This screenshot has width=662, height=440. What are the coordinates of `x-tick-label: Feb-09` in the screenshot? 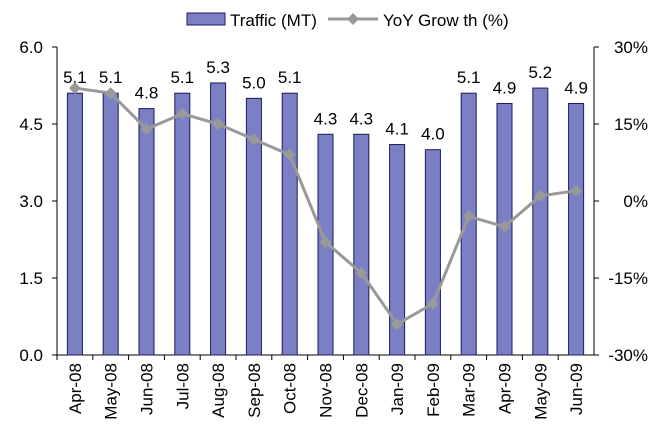 It's located at (433, 390).